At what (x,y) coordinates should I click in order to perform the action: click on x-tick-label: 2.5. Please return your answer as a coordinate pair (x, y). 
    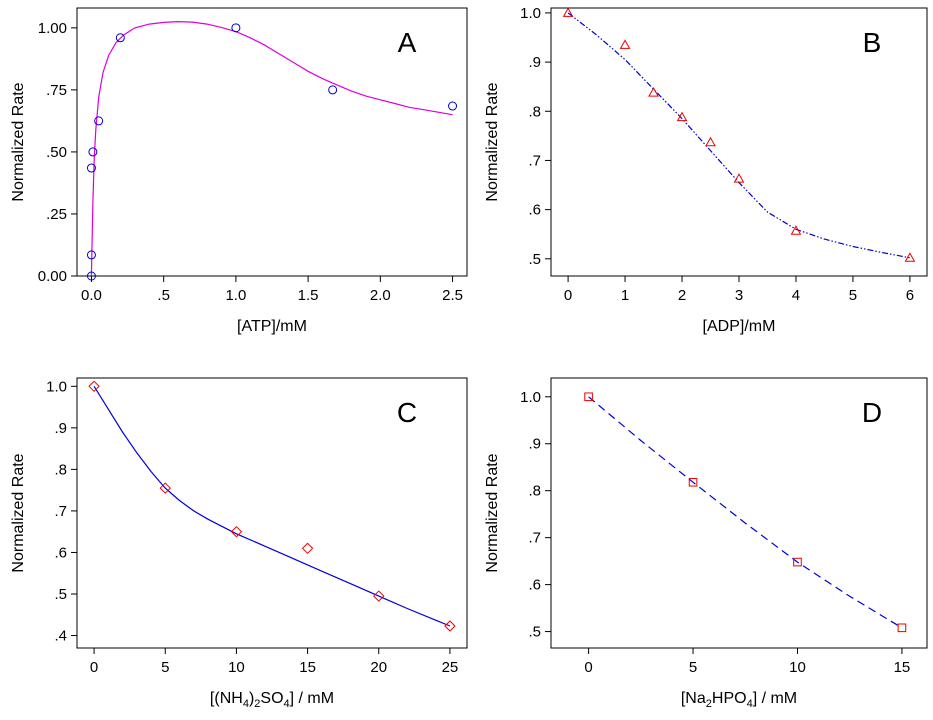
    Looking at the image, I should click on (452, 295).